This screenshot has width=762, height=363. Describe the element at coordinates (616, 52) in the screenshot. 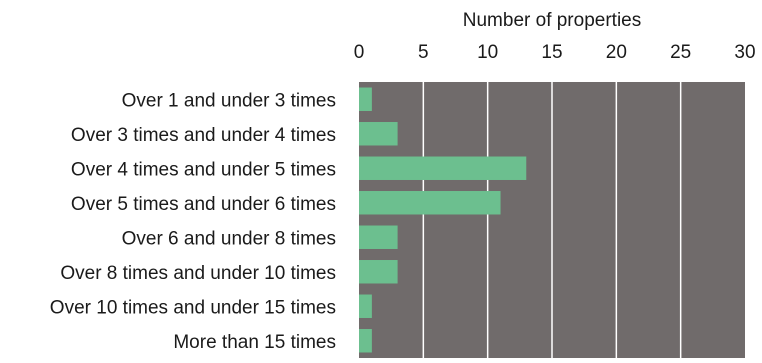

I see `x-tick-label: 20` at that location.